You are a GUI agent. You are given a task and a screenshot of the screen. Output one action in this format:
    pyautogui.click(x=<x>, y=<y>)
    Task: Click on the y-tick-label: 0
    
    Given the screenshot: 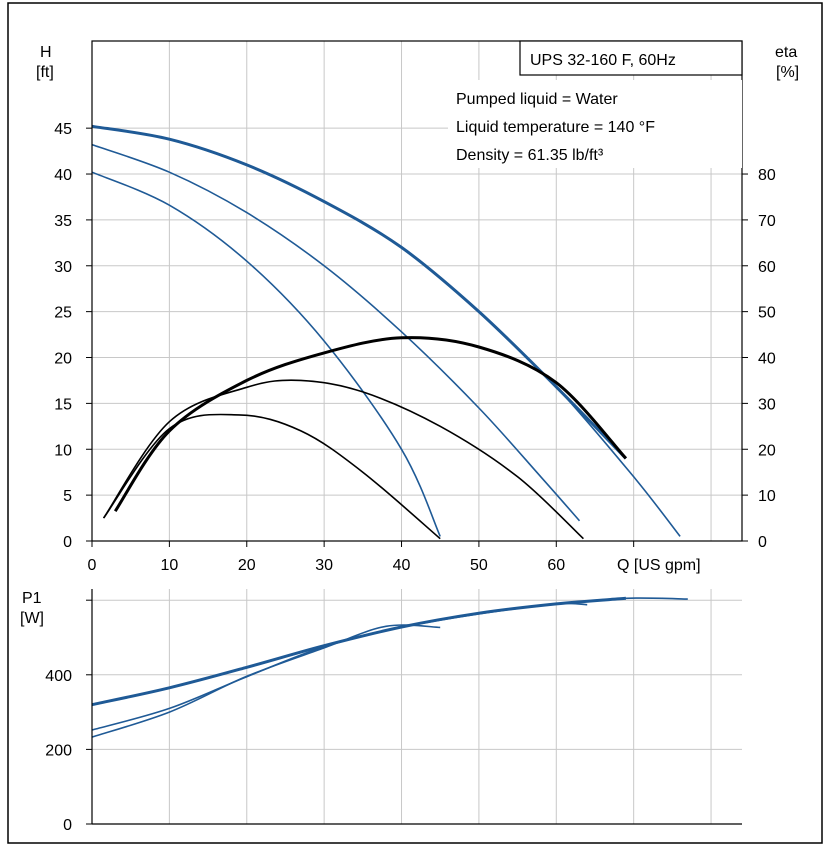 What is the action you would take?
    pyautogui.click(x=67, y=542)
    